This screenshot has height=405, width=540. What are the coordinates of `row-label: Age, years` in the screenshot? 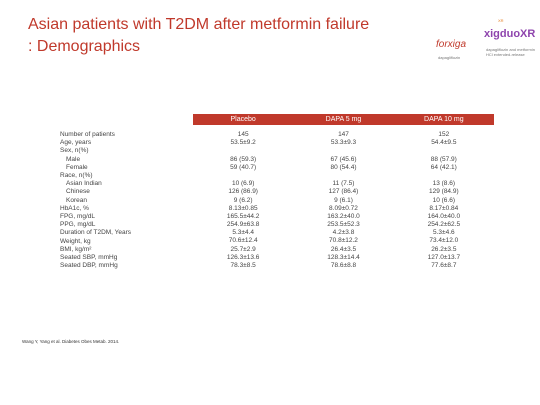 It's located at (76, 143).